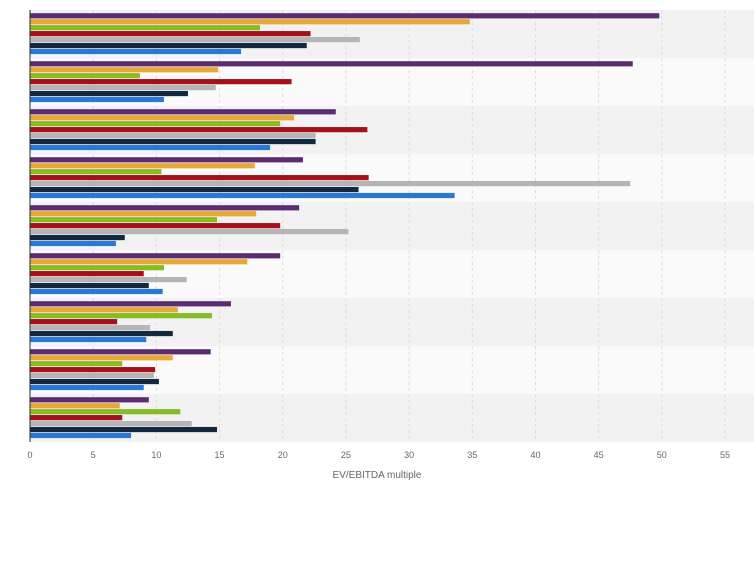 The width and height of the screenshot is (754, 565). Describe the element at coordinates (392, 418) in the screenshot. I see `row-band` at that location.